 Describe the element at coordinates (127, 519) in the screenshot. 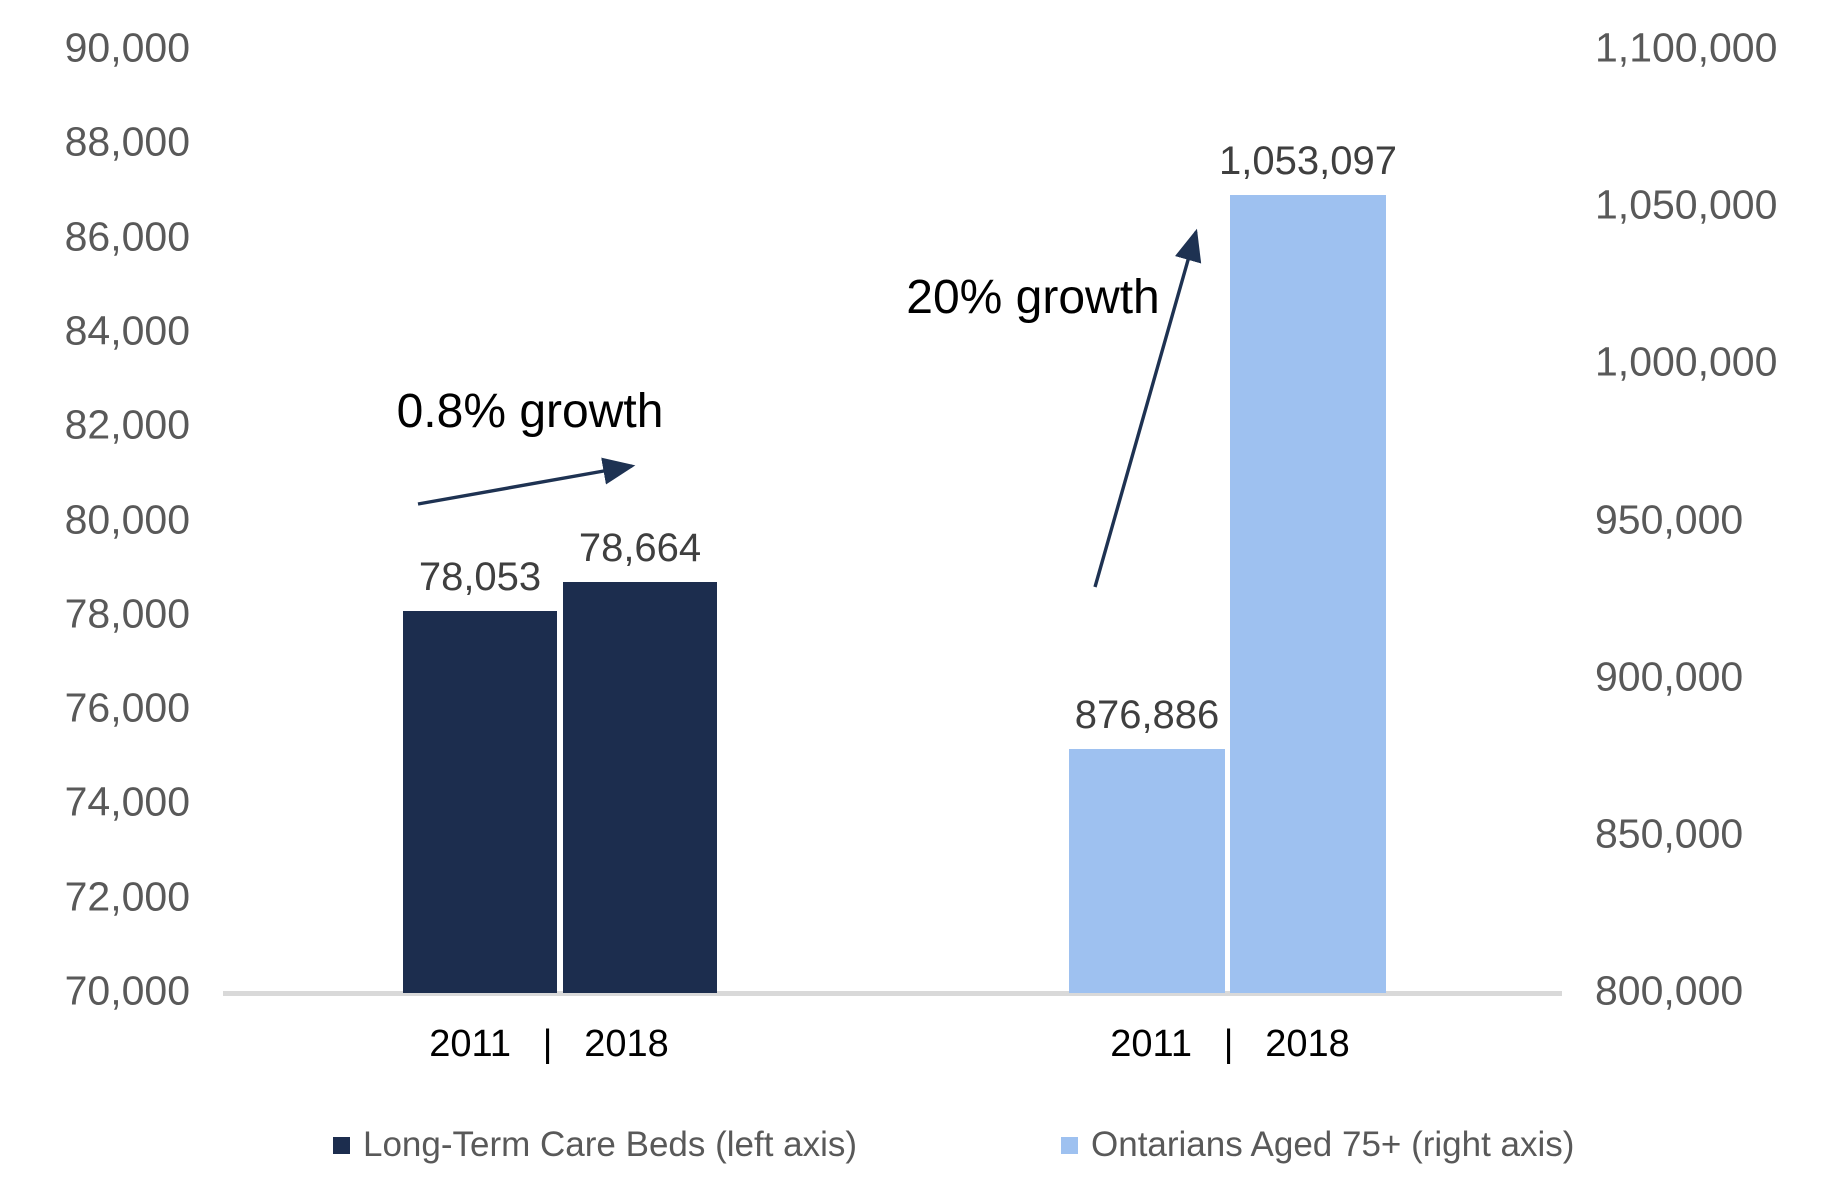

I see `left-axis-tick: 80,000` at that location.